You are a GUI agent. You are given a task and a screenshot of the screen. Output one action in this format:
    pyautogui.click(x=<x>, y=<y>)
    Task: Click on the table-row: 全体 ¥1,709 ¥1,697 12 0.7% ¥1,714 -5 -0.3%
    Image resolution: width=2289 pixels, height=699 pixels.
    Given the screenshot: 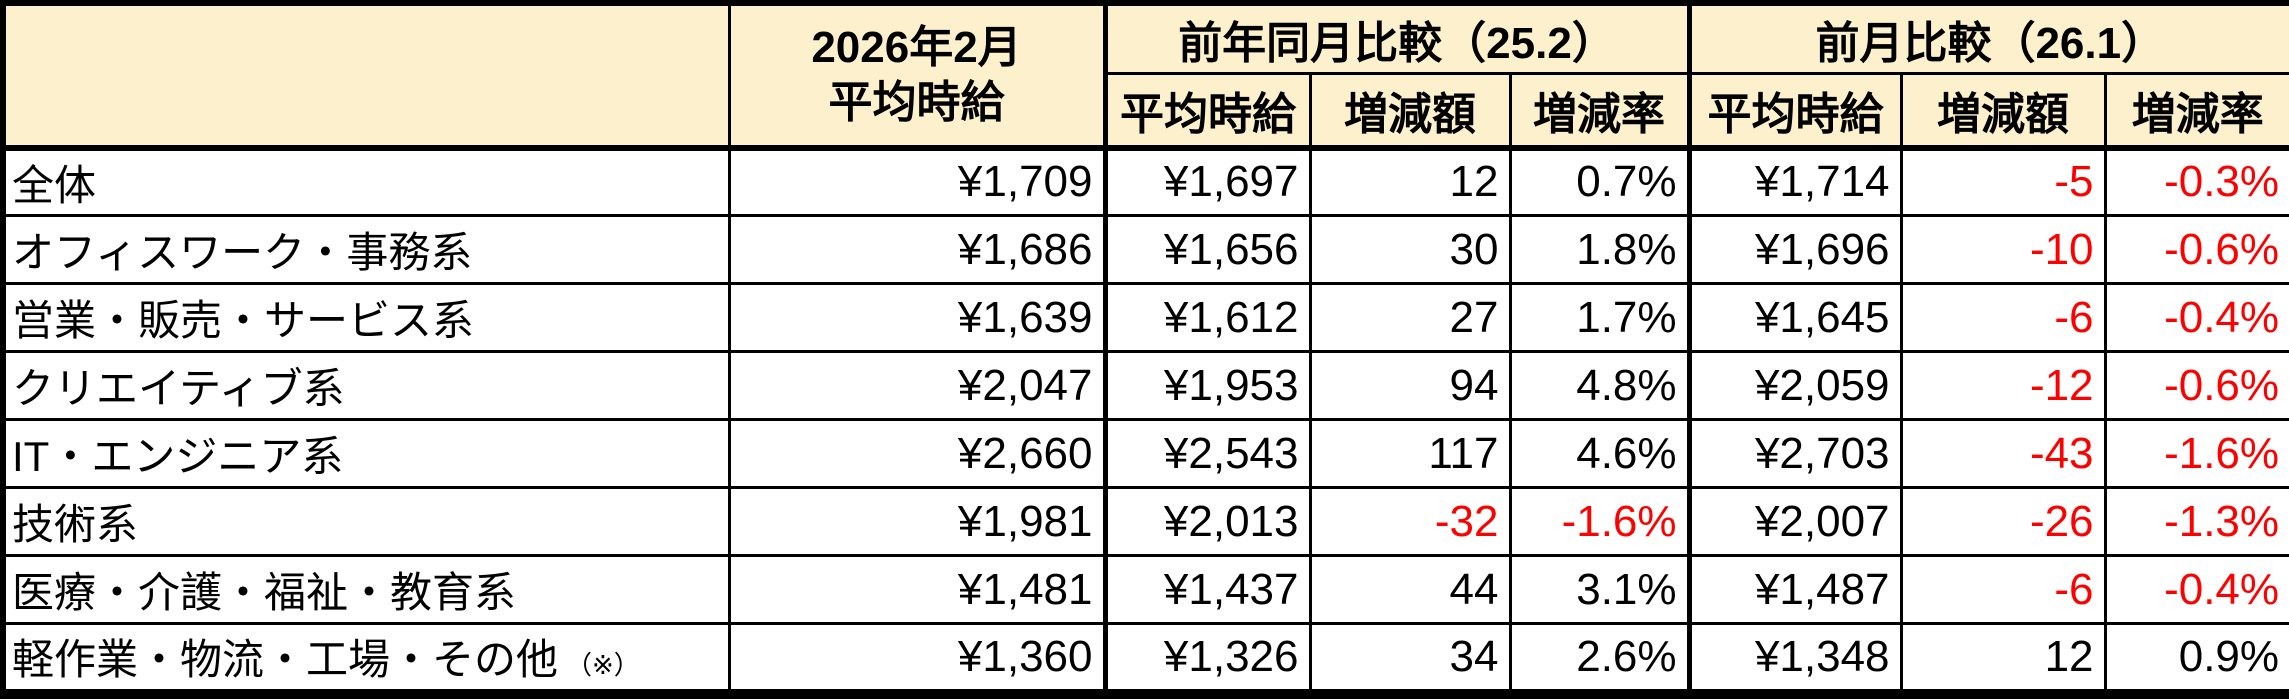 What is the action you would take?
    pyautogui.click(x=1145, y=181)
    